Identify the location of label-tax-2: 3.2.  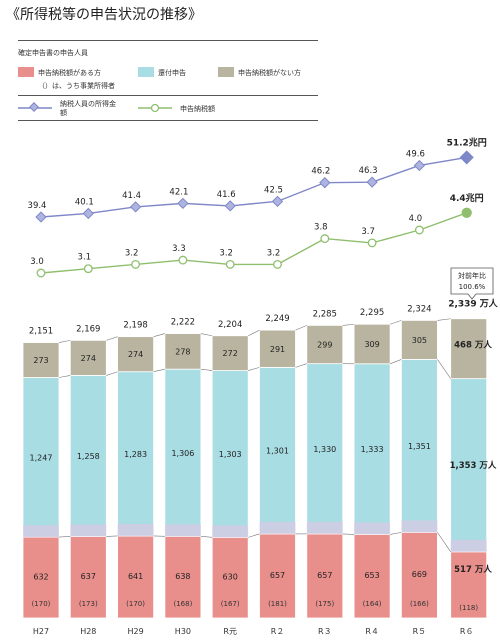
(132, 253).